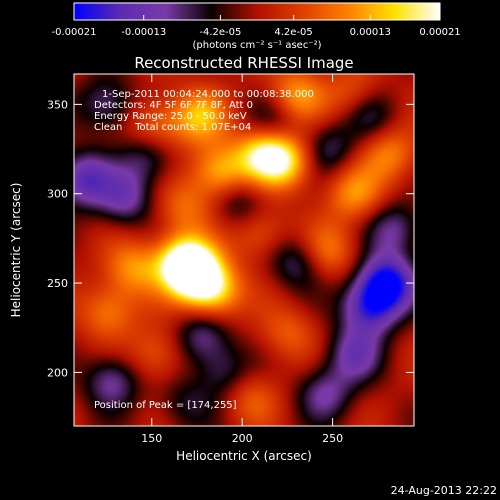 The width and height of the screenshot is (500, 500). Describe the element at coordinates (57, 372) in the screenshot. I see `y-tick-label: 200` at that location.